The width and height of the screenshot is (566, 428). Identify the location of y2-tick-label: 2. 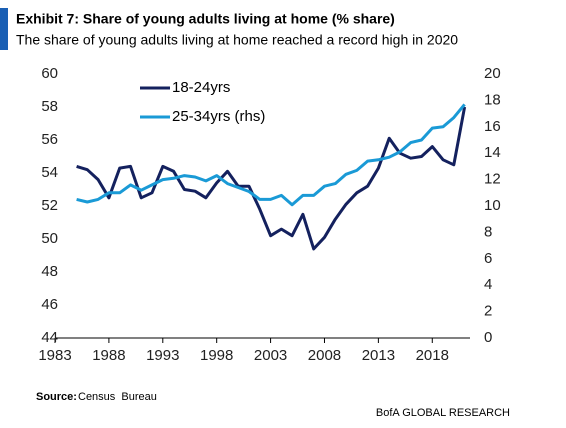
(488, 311).